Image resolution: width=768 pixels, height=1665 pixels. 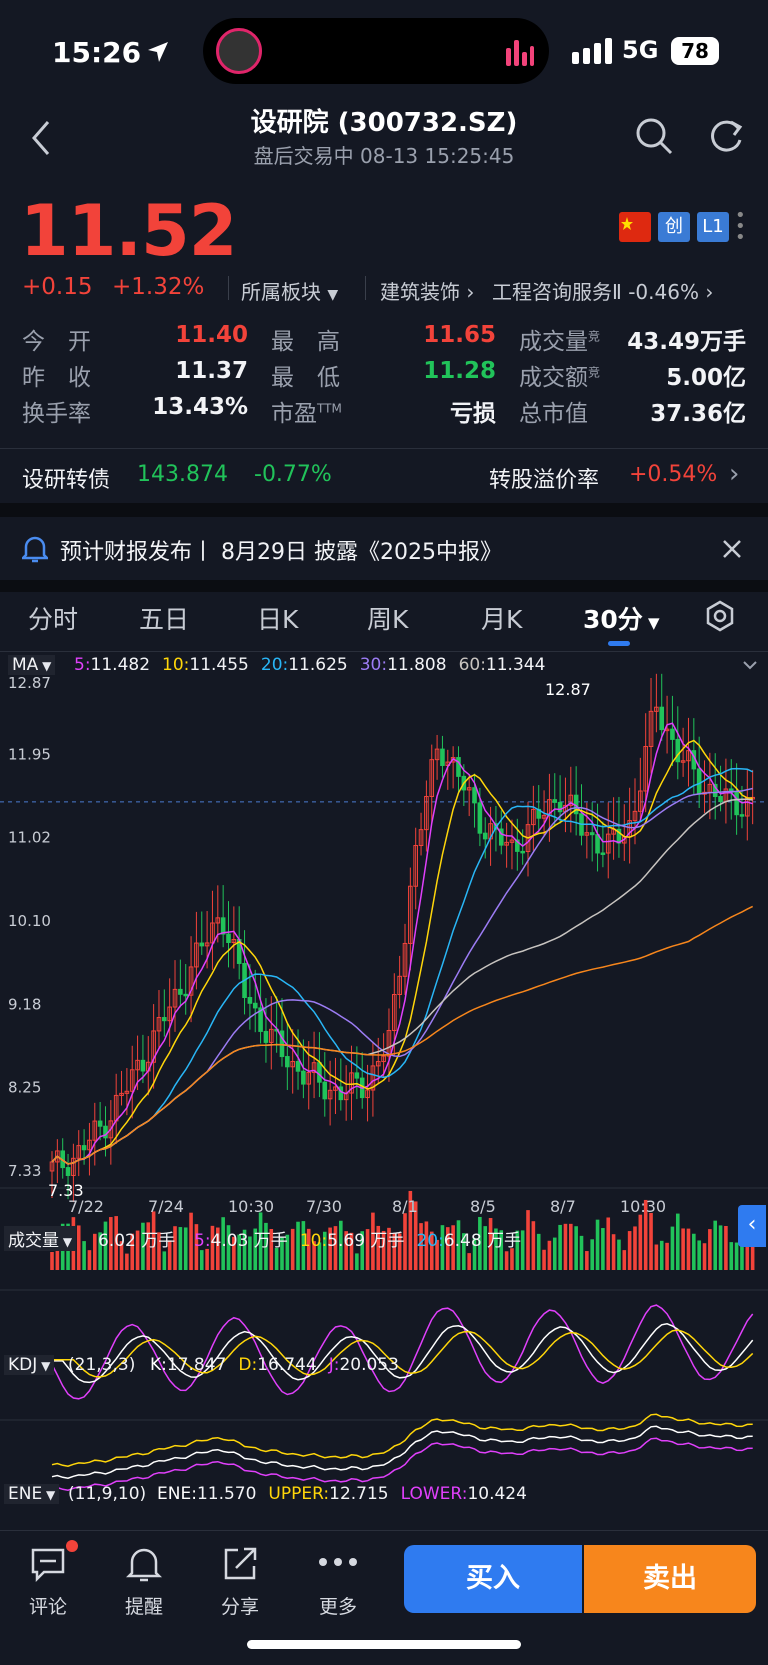 What do you see at coordinates (318, 665) in the screenshot?
I see `legend-value: 11.625` at bounding box center [318, 665].